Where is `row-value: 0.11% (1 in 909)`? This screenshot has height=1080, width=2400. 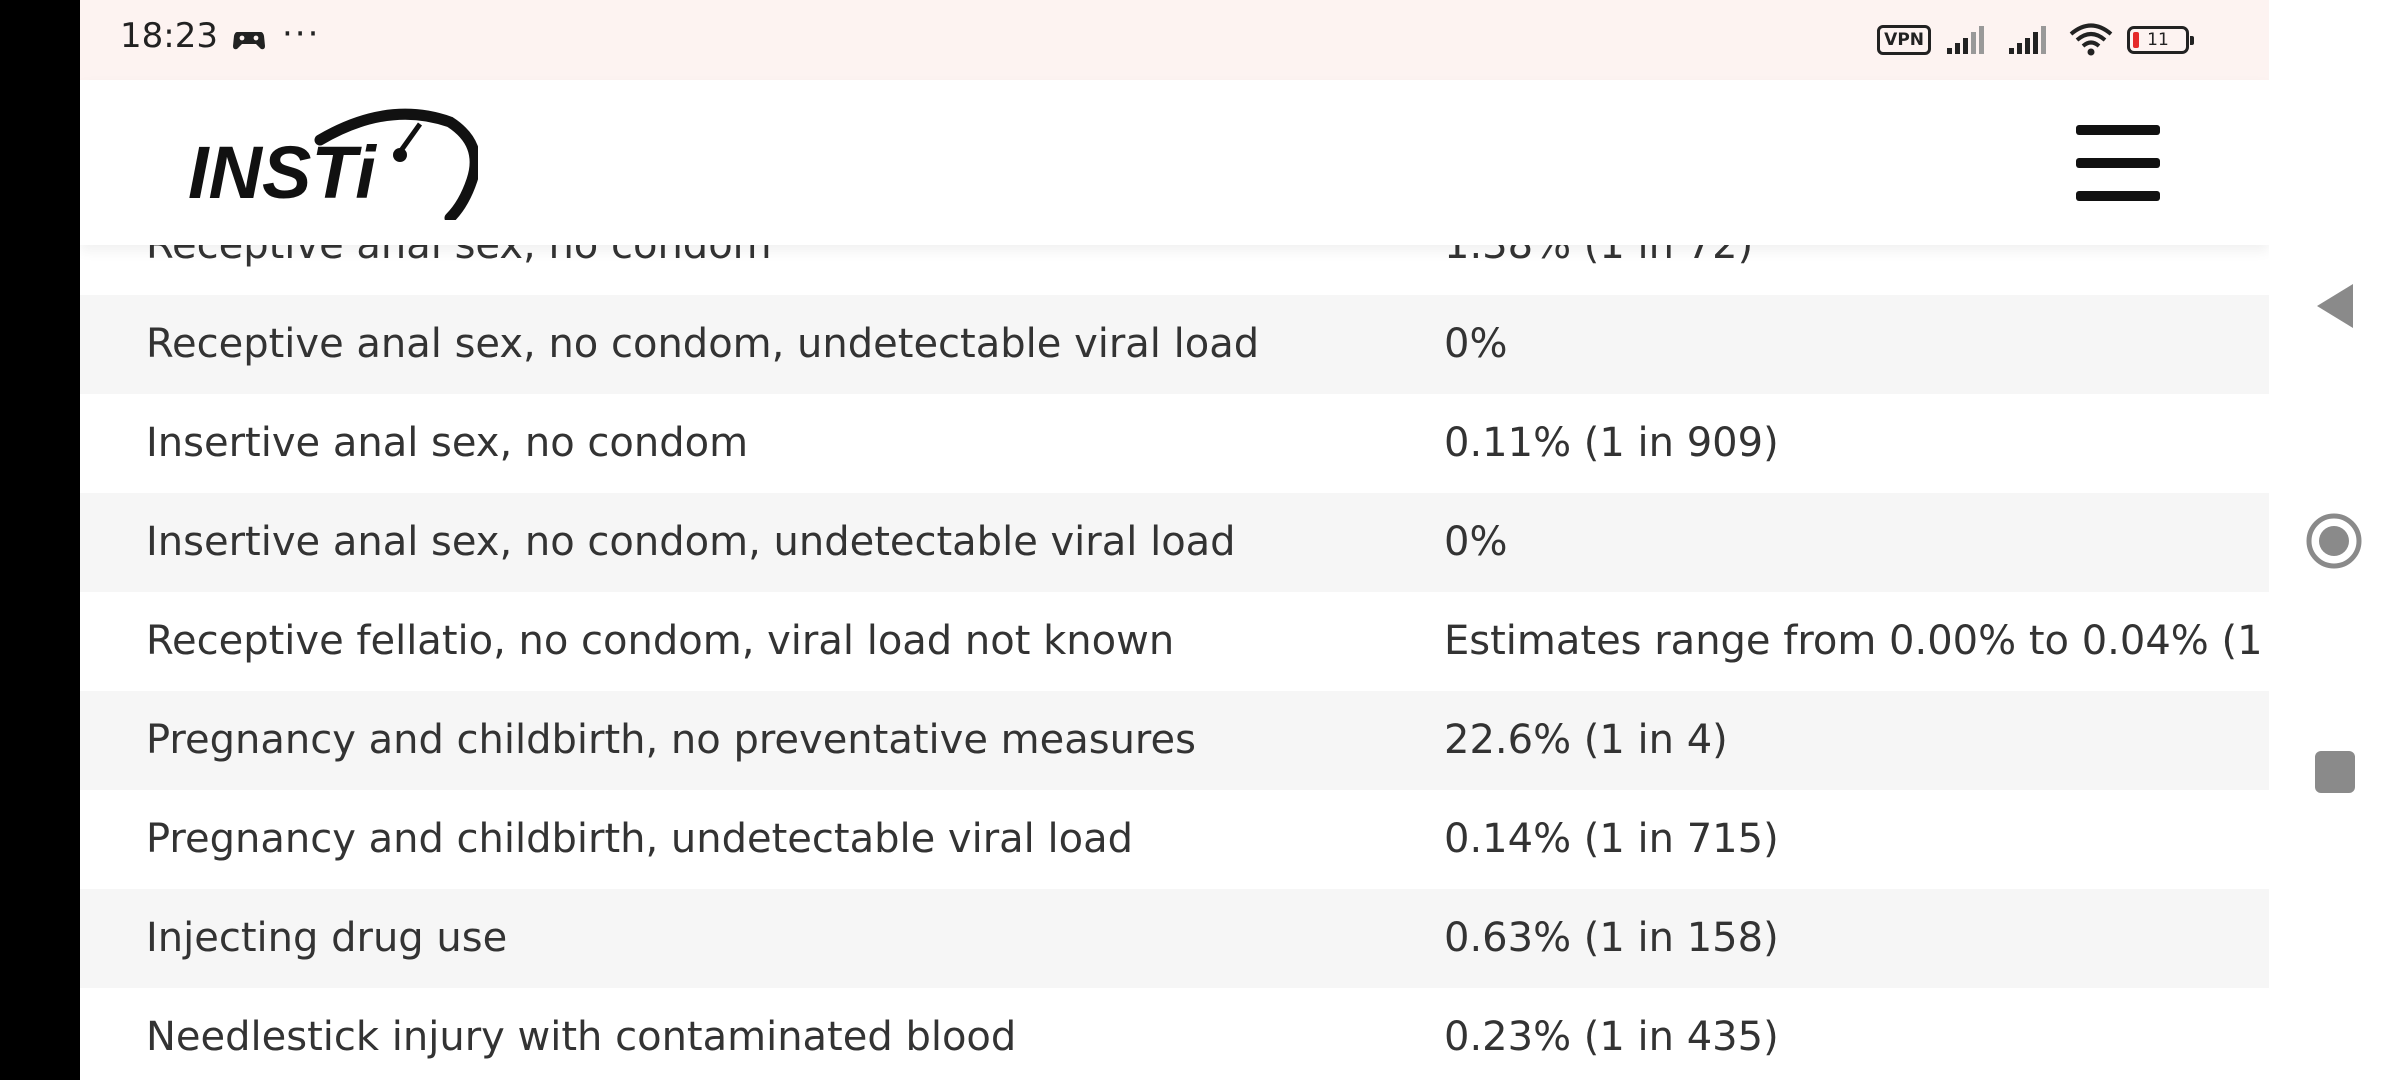
row-value: 0.11% (1 in 909) is located at coordinates (1611, 443).